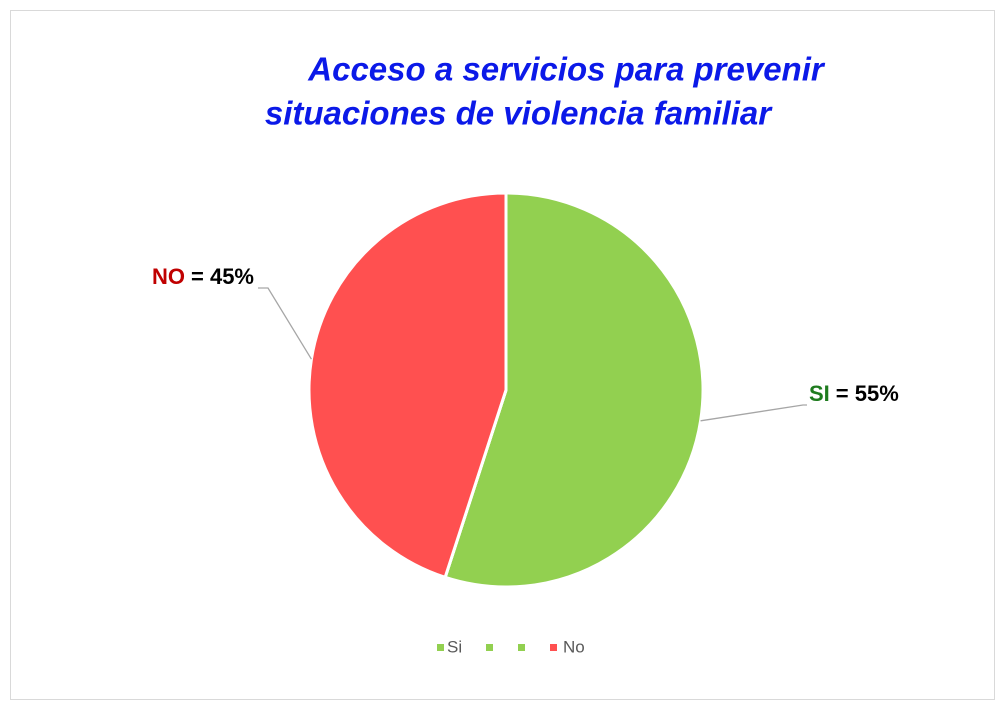 This screenshot has height=708, width=1001. I want to click on data-label-value: = 55%, so click(867, 393).